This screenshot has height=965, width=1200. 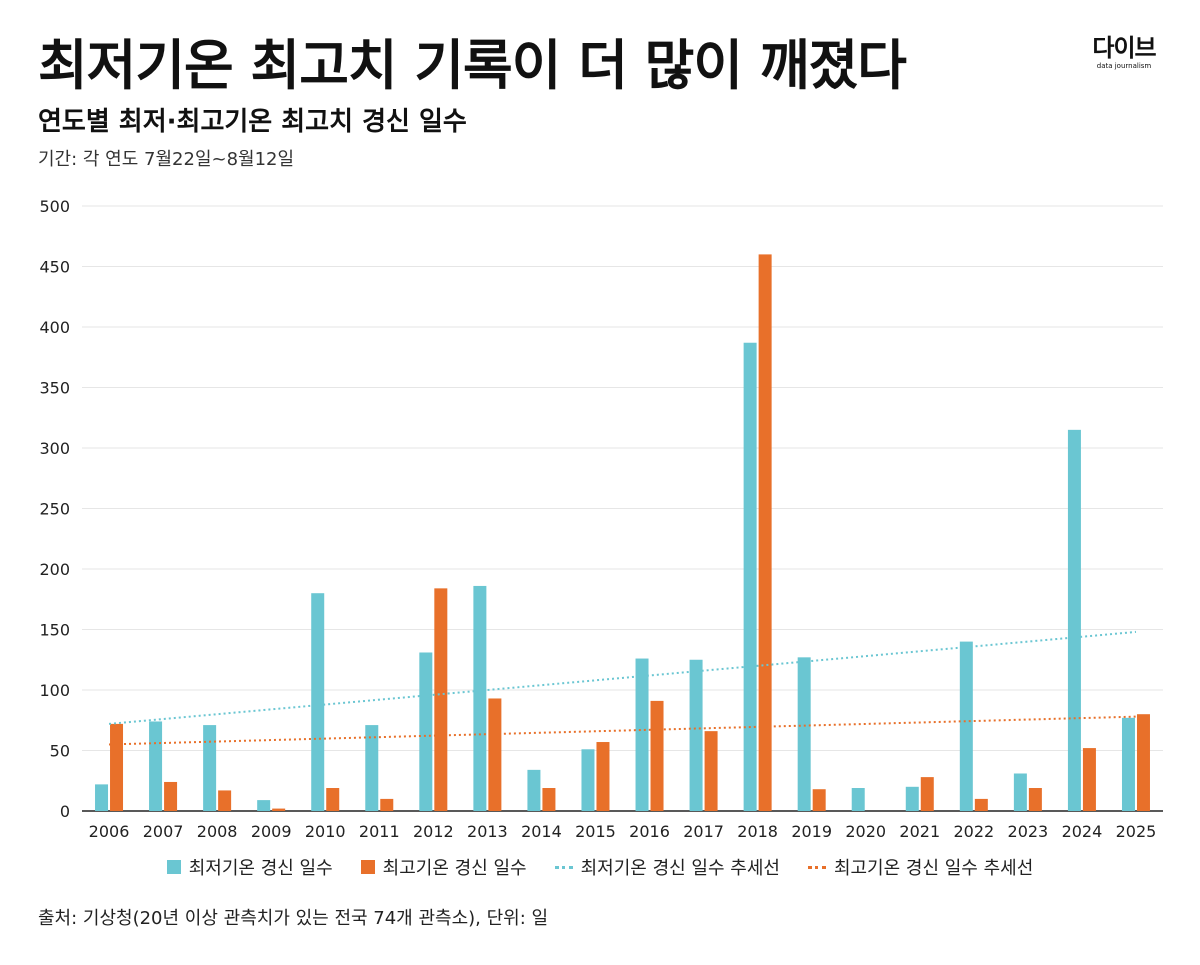 What do you see at coordinates (1136, 831) in the screenshot?
I see `x-tick-label: 2025` at bounding box center [1136, 831].